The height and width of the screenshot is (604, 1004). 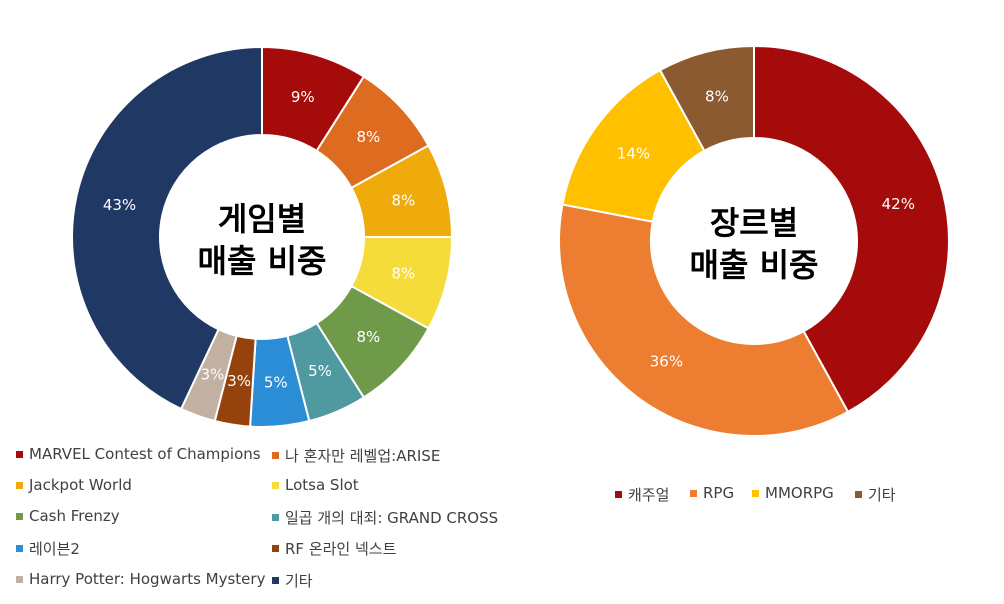 I want to click on game-data-label: 9%, so click(x=303, y=97).